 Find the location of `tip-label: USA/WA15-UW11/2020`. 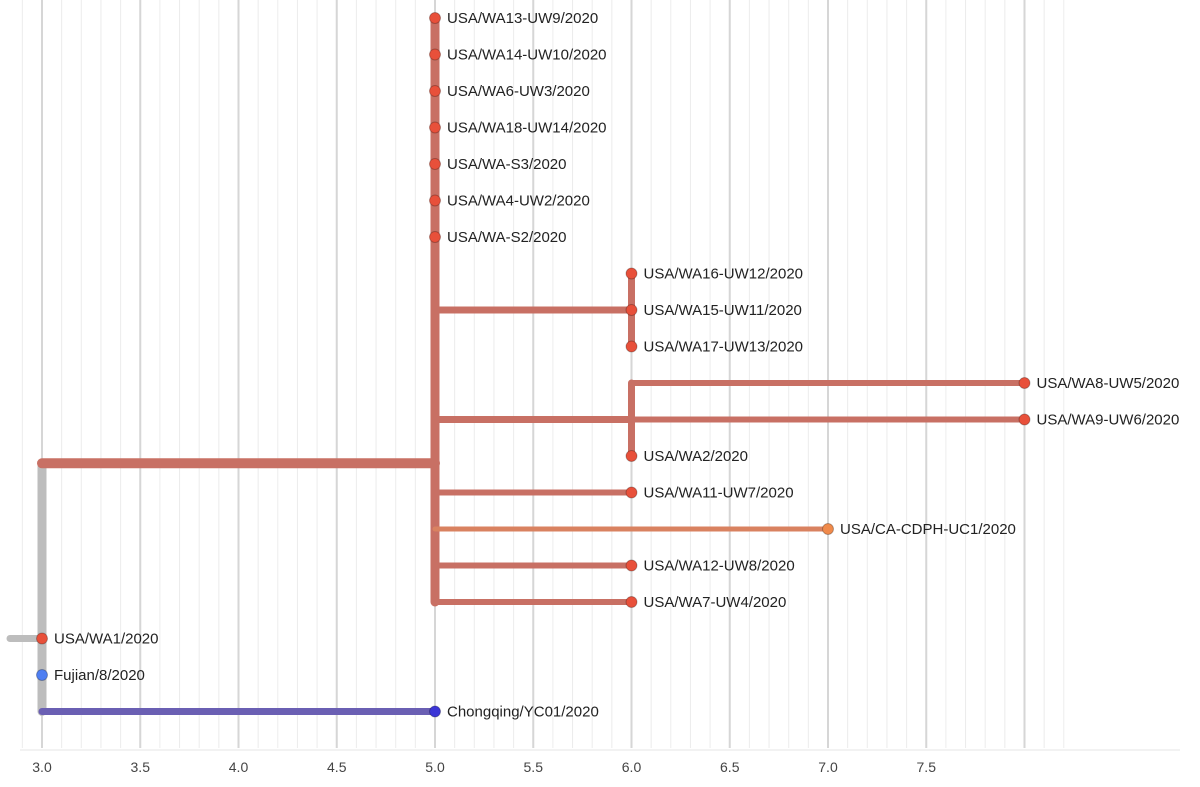

tip-label: USA/WA15-UW11/2020 is located at coordinates (723, 310).